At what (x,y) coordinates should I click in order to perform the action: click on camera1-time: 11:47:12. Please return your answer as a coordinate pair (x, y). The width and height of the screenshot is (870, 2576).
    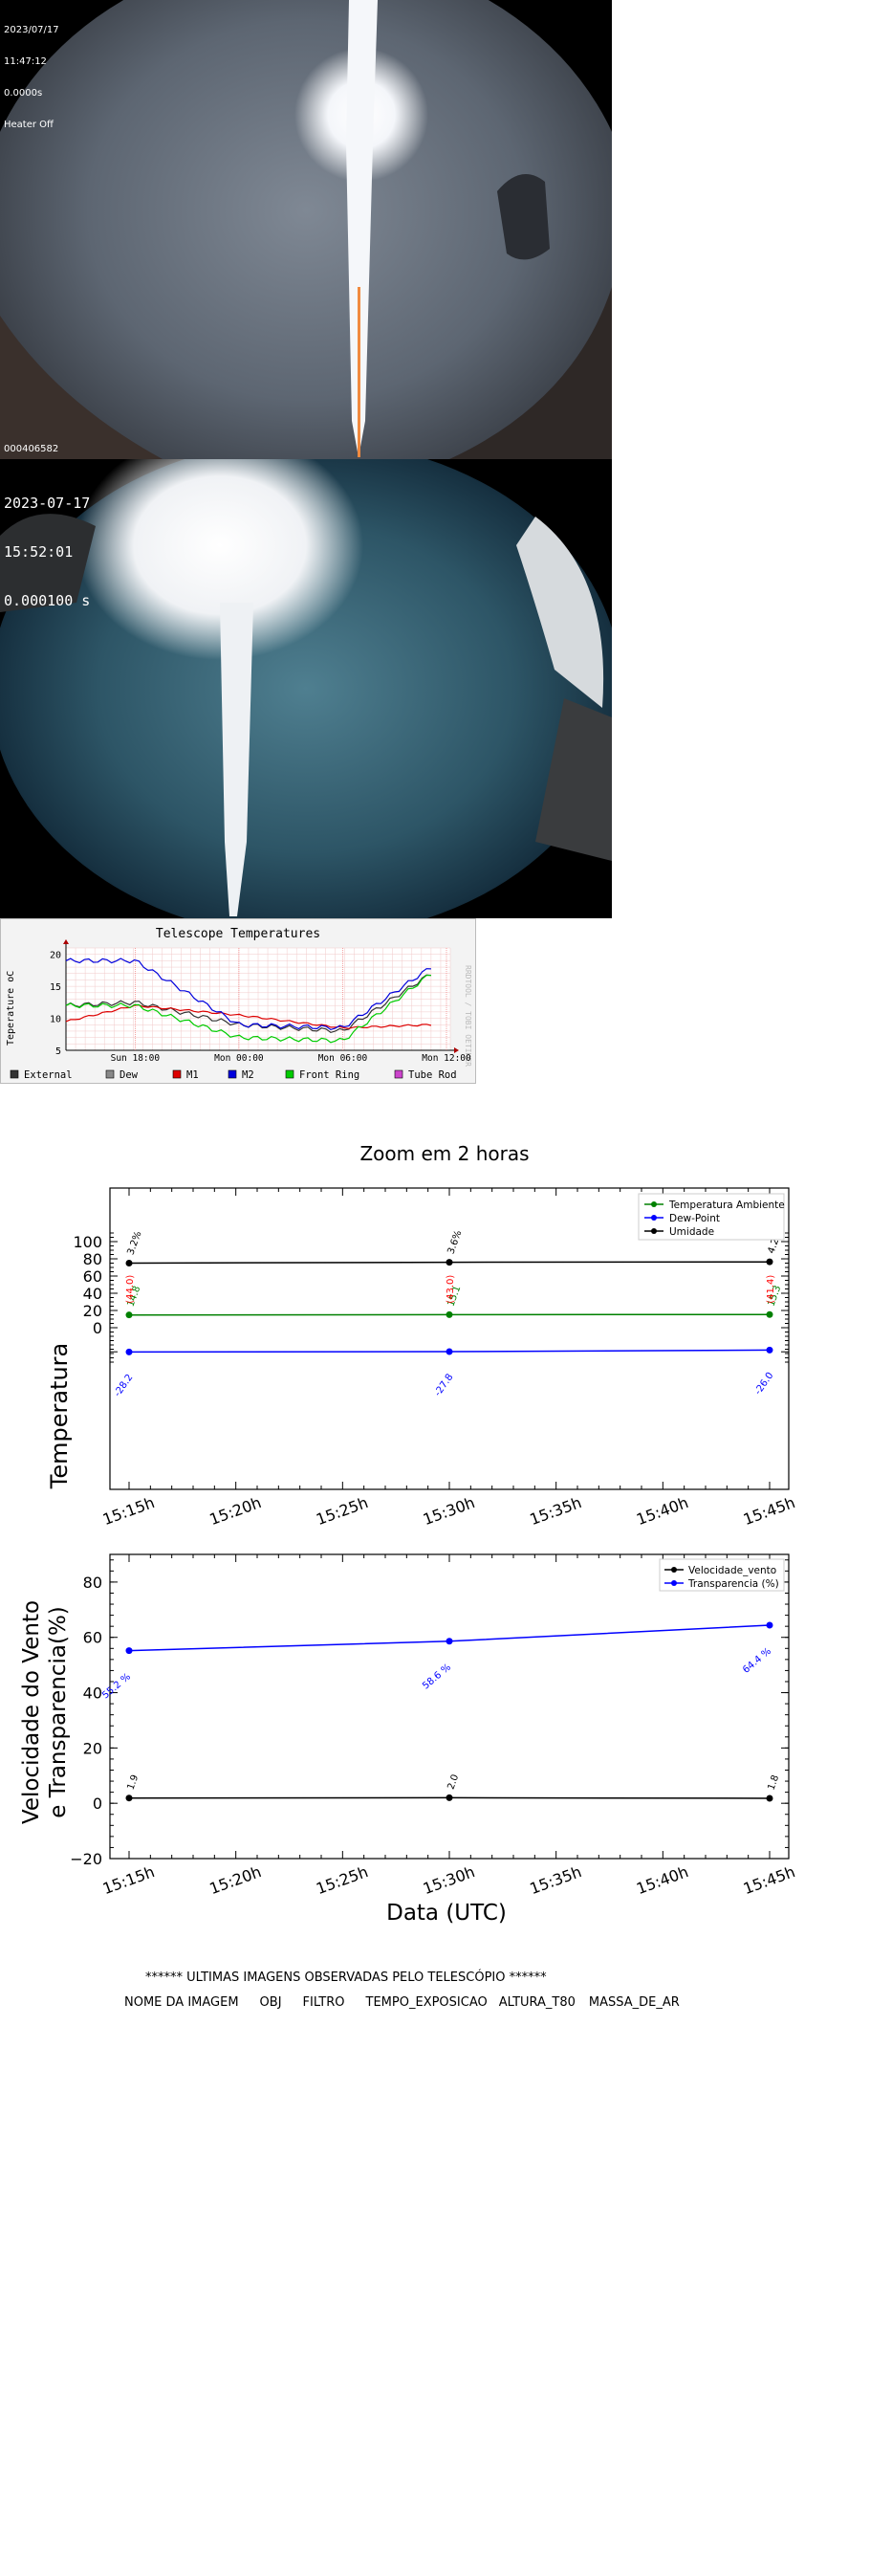
    Looking at the image, I should click on (25, 62).